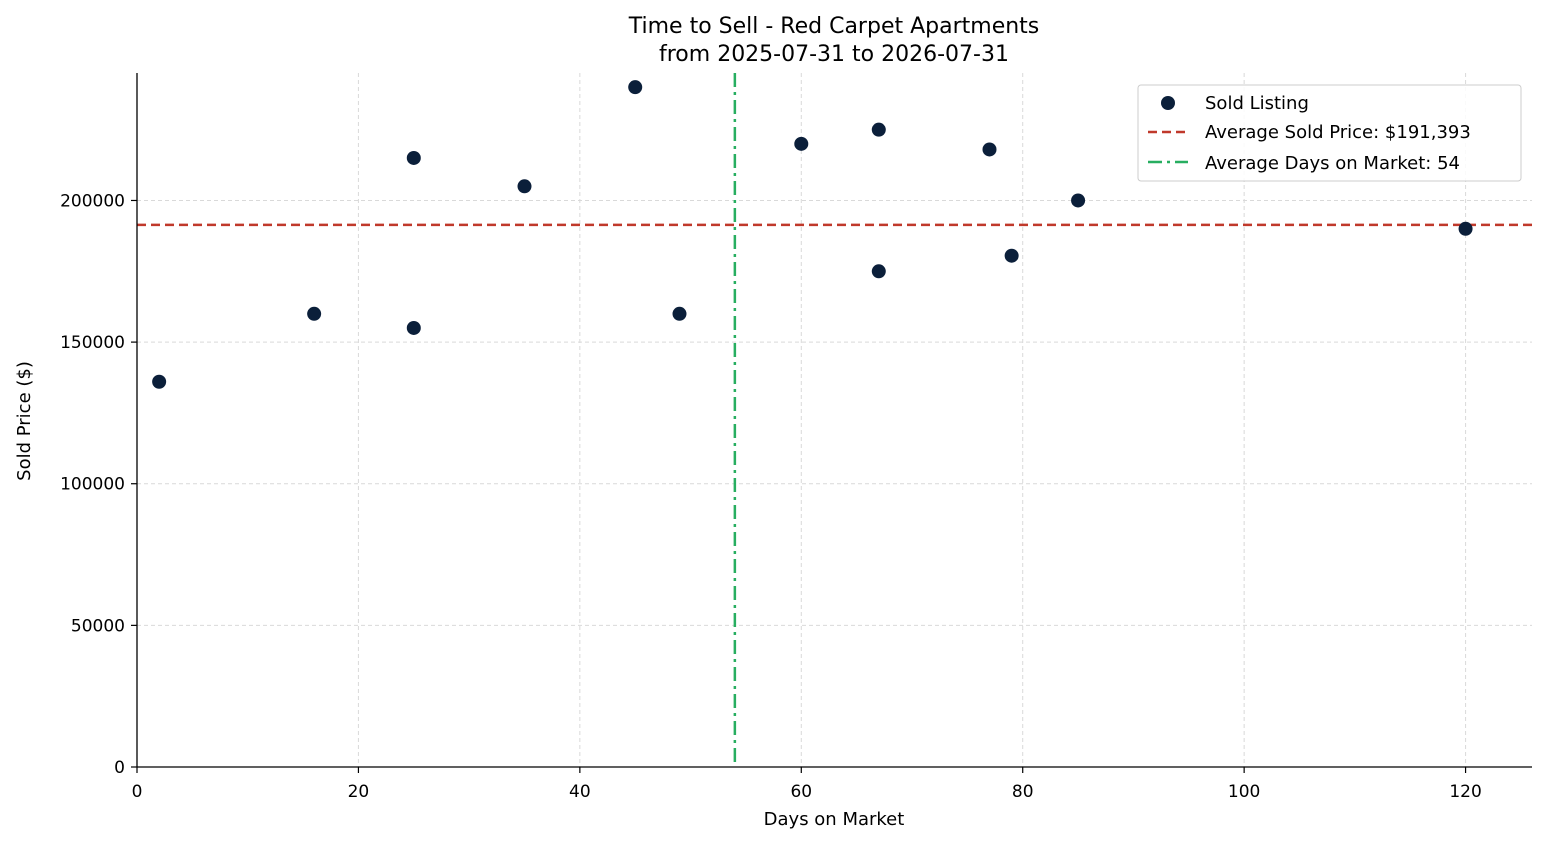 Image resolution: width=1547 pixels, height=845 pixels. Describe the element at coordinates (834, 819) in the screenshot. I see `x-axis-label: Days on Market` at that location.